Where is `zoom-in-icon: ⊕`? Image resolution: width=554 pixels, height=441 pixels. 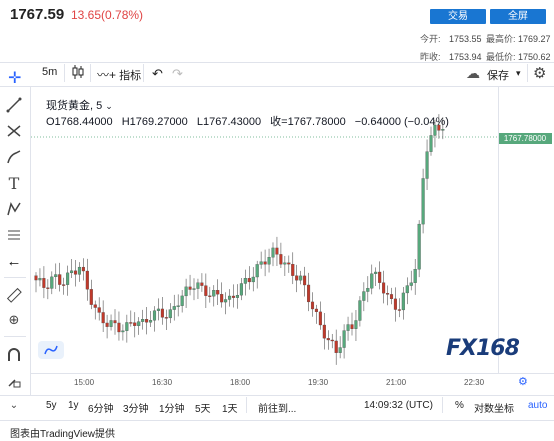 zoom-in-icon: ⊕ is located at coordinates (14, 319).